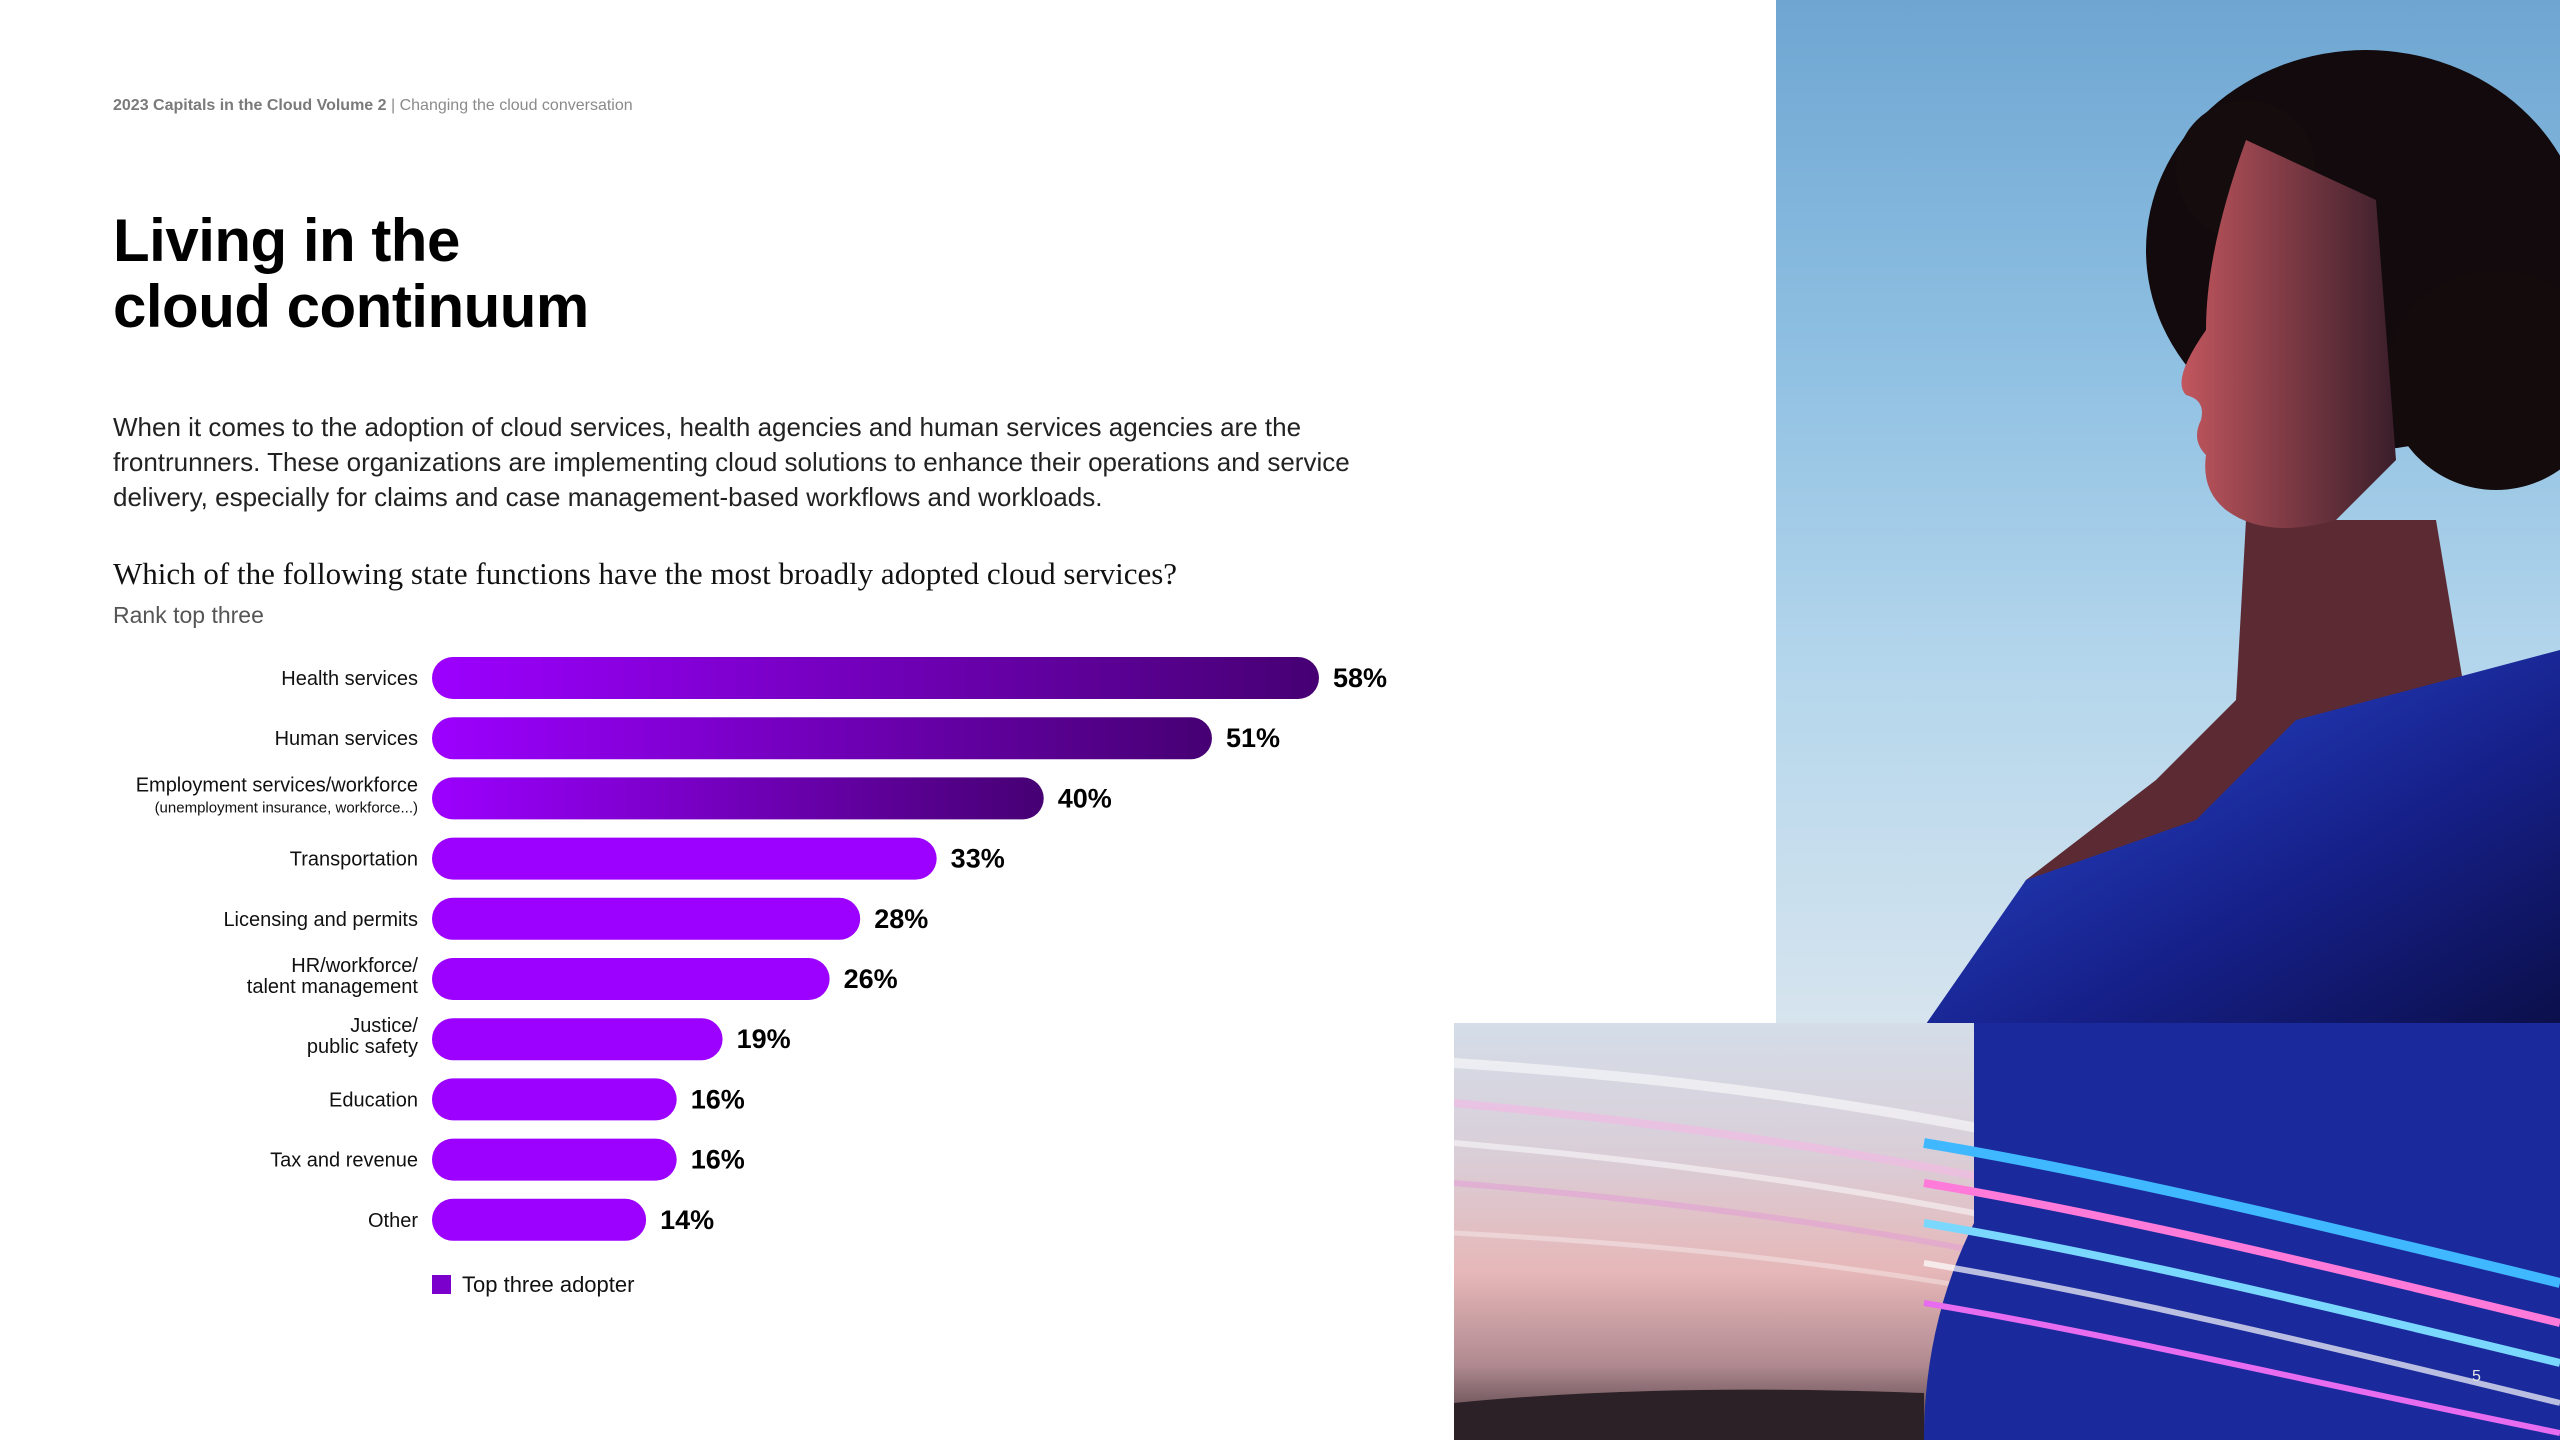 Image resolution: width=2560 pixels, height=1440 pixels. Describe the element at coordinates (718, 1099) in the screenshot. I see `value-label-8: 16%` at that location.